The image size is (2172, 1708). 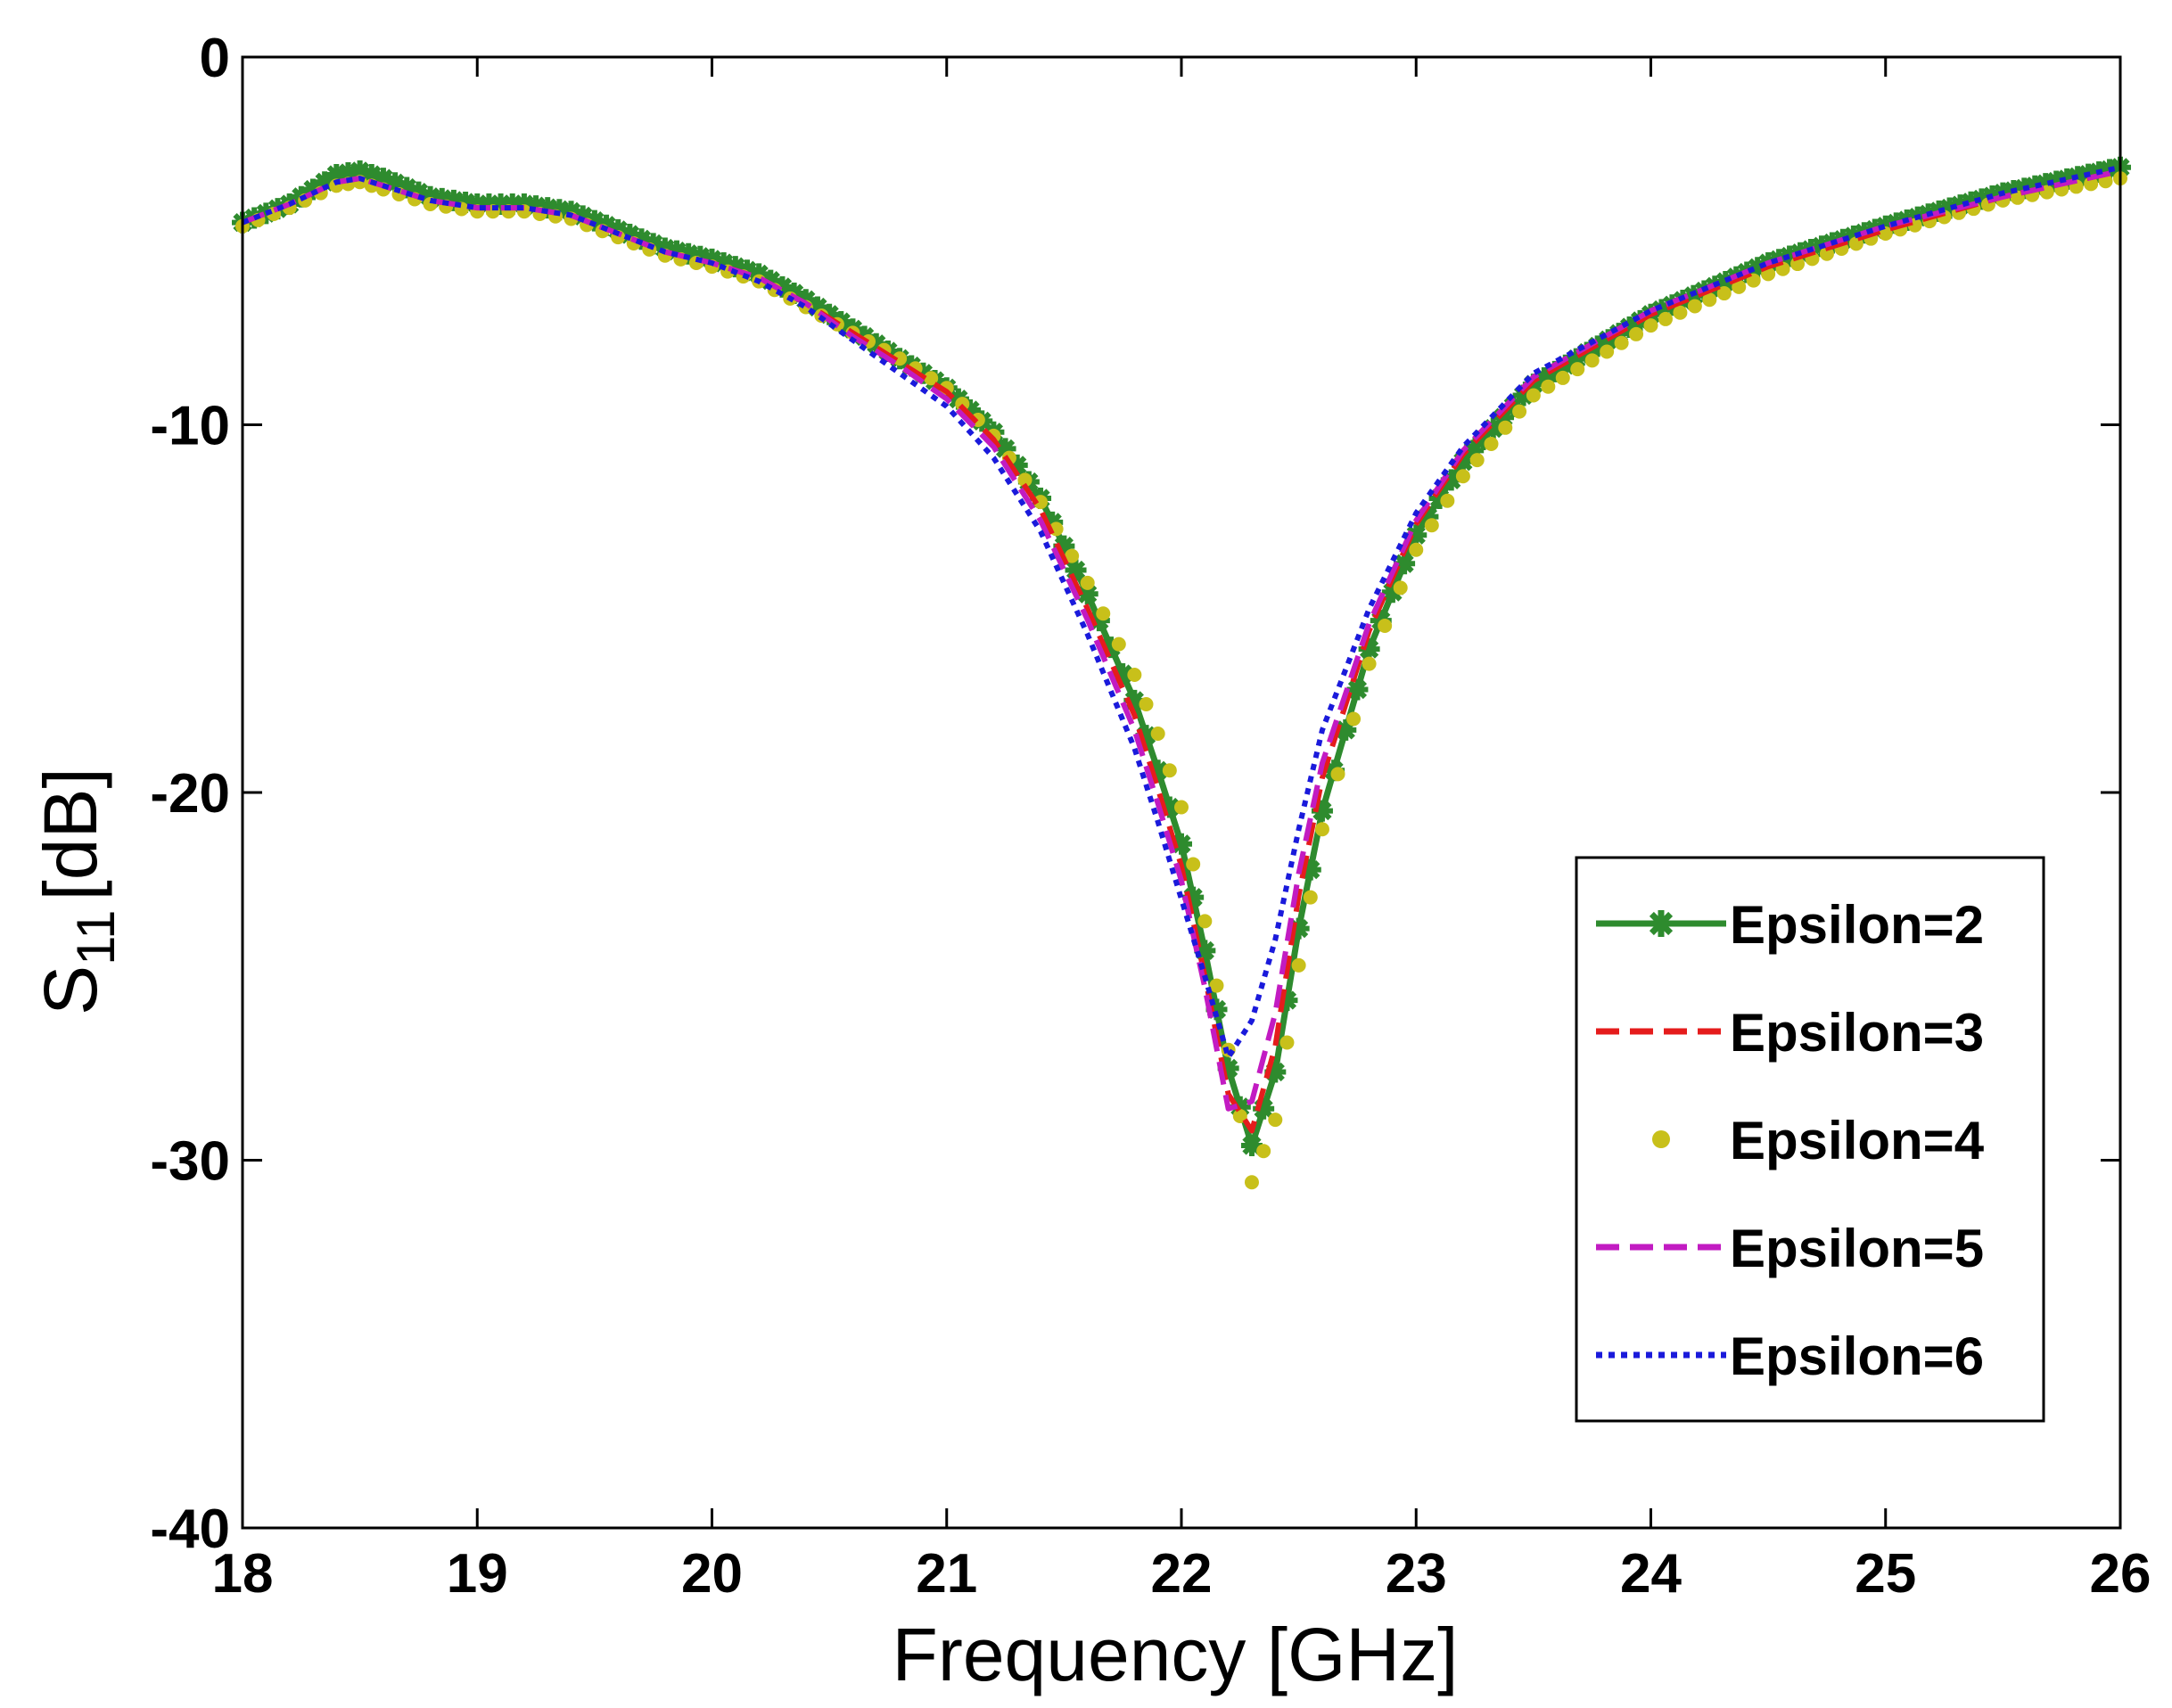 I want to click on x-tick-label: 21, so click(x=946, y=1574).